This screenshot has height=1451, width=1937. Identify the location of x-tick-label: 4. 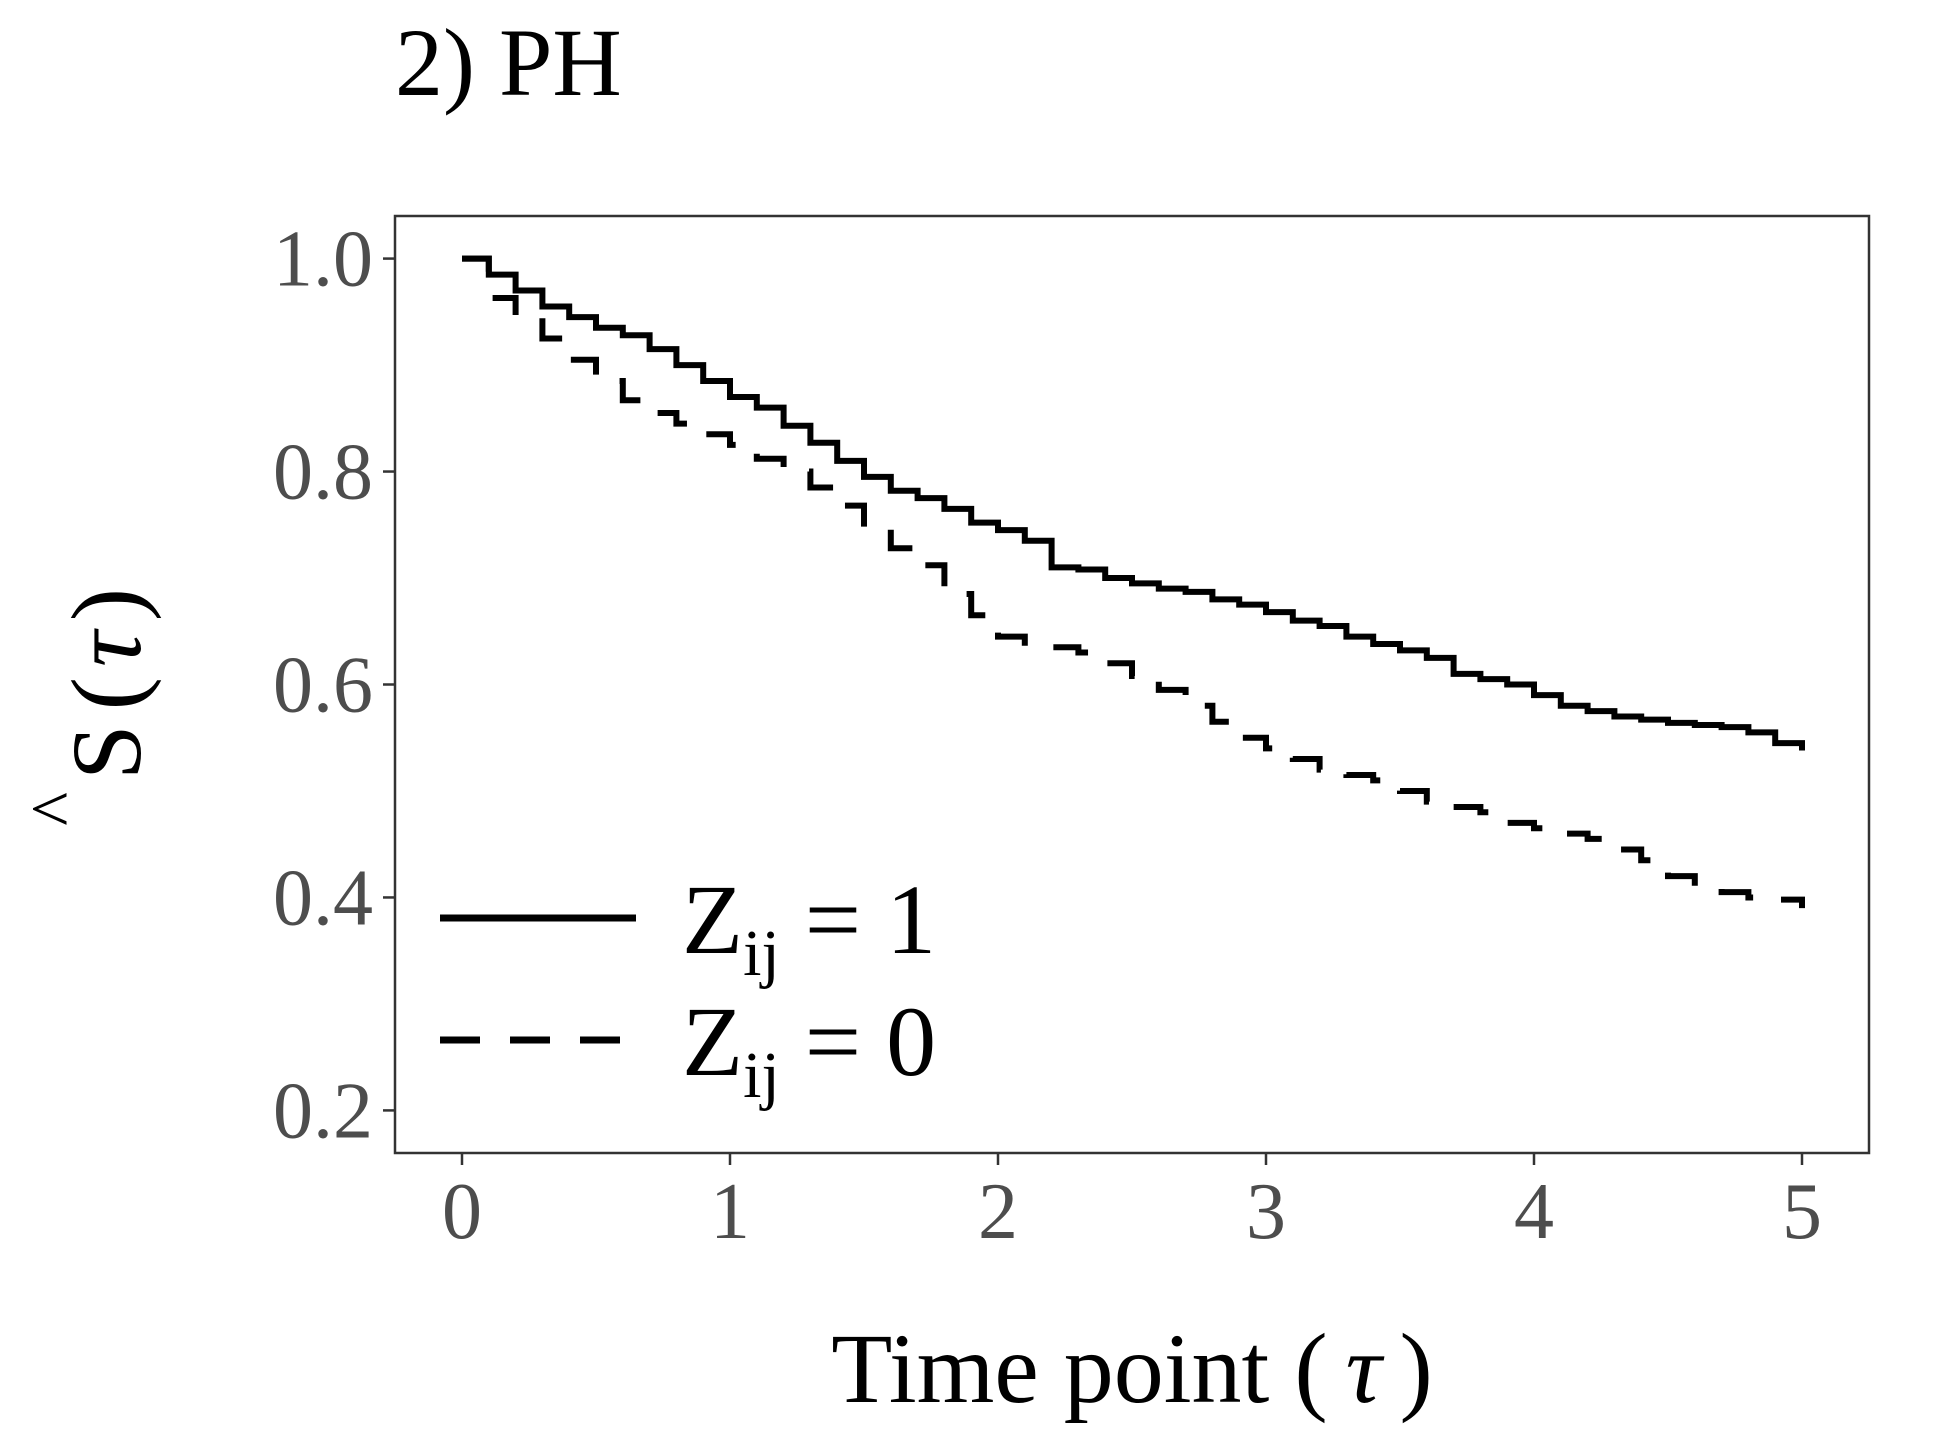
(1534, 1212).